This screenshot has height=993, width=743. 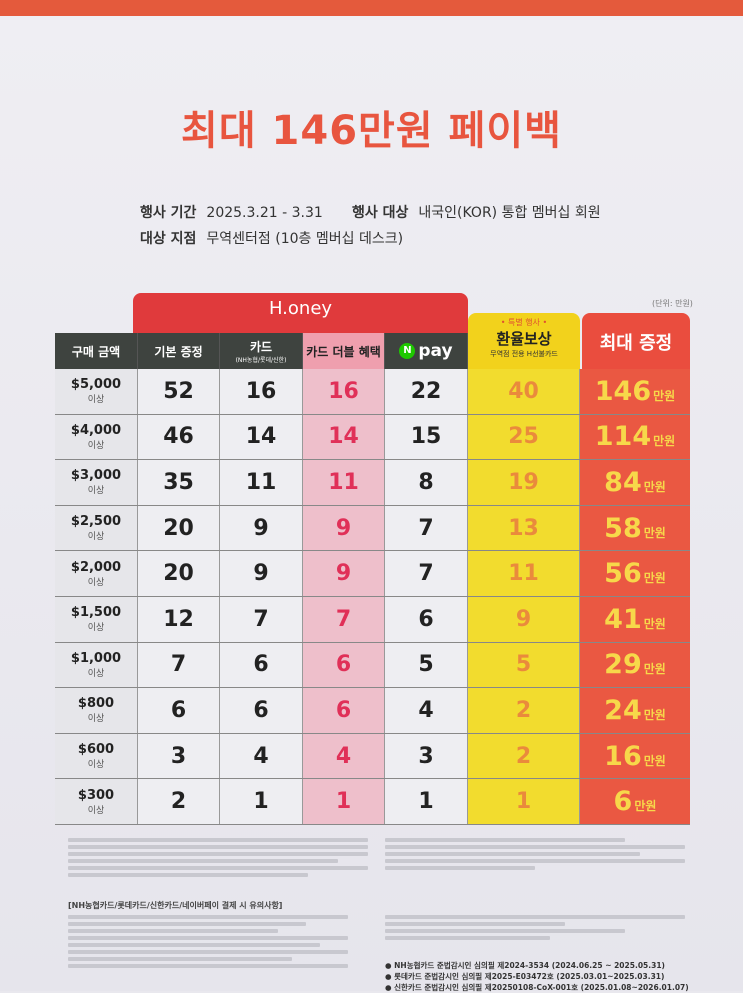 What do you see at coordinates (380, 213) in the screenshot?
I see `target-label: 행사 대상` at bounding box center [380, 213].